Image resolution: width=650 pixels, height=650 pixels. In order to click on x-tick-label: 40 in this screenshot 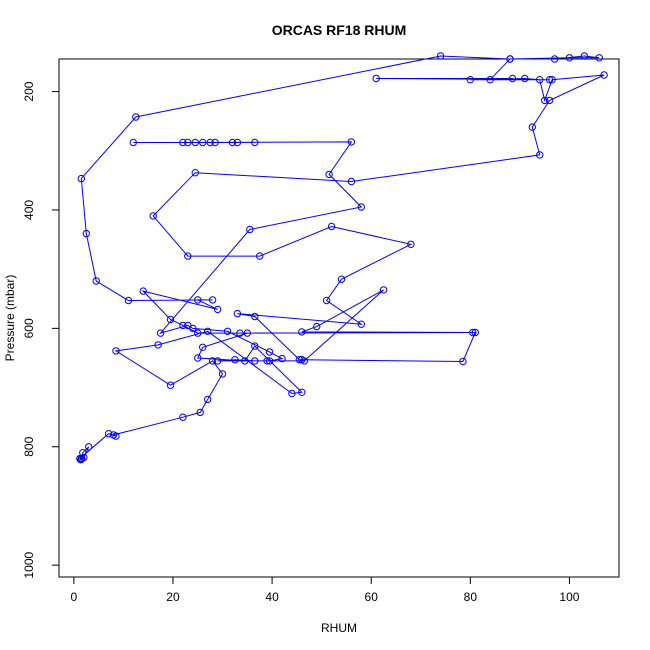, I will do `click(272, 597)`.